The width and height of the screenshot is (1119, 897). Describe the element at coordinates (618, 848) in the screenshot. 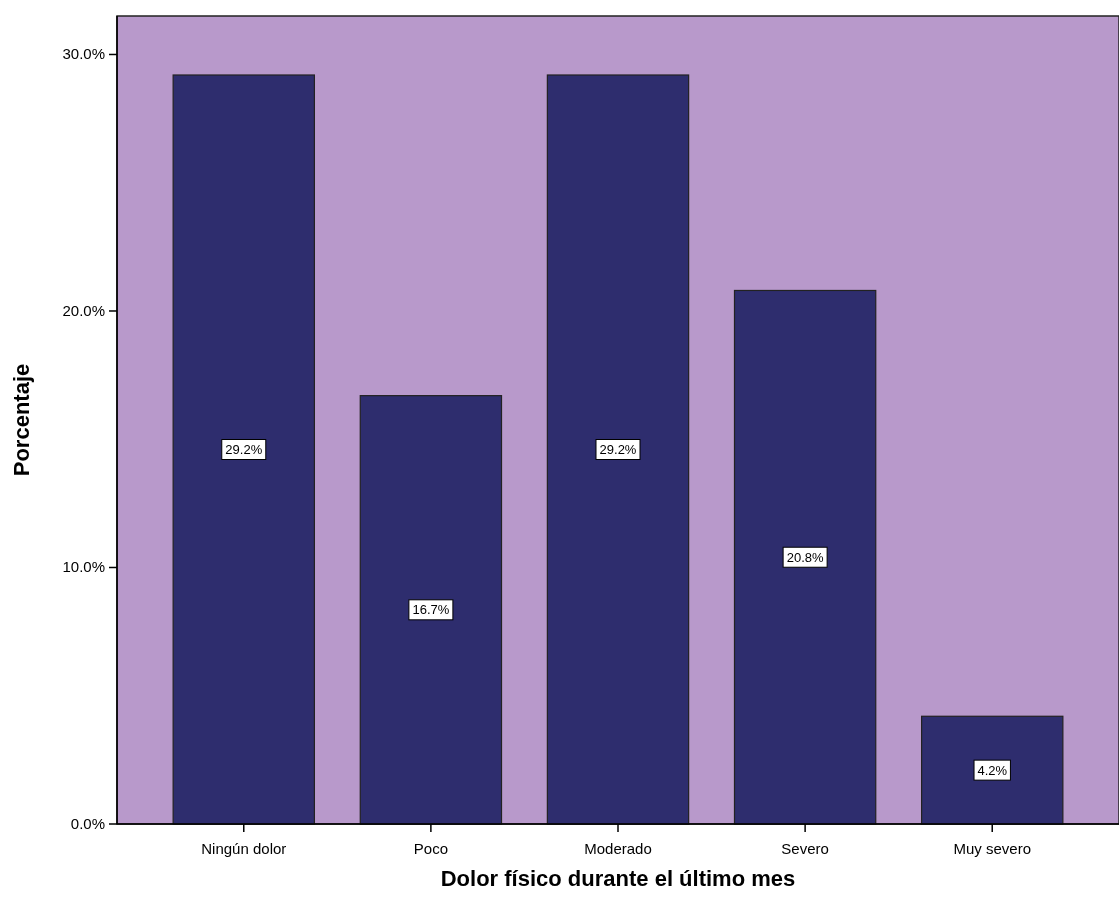

I see `x-tick-label: Moderado` at that location.